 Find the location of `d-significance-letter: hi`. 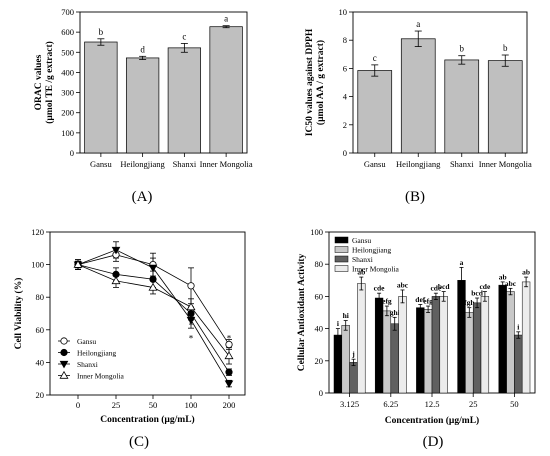

d-significance-letter: hi is located at coordinates (346, 315).